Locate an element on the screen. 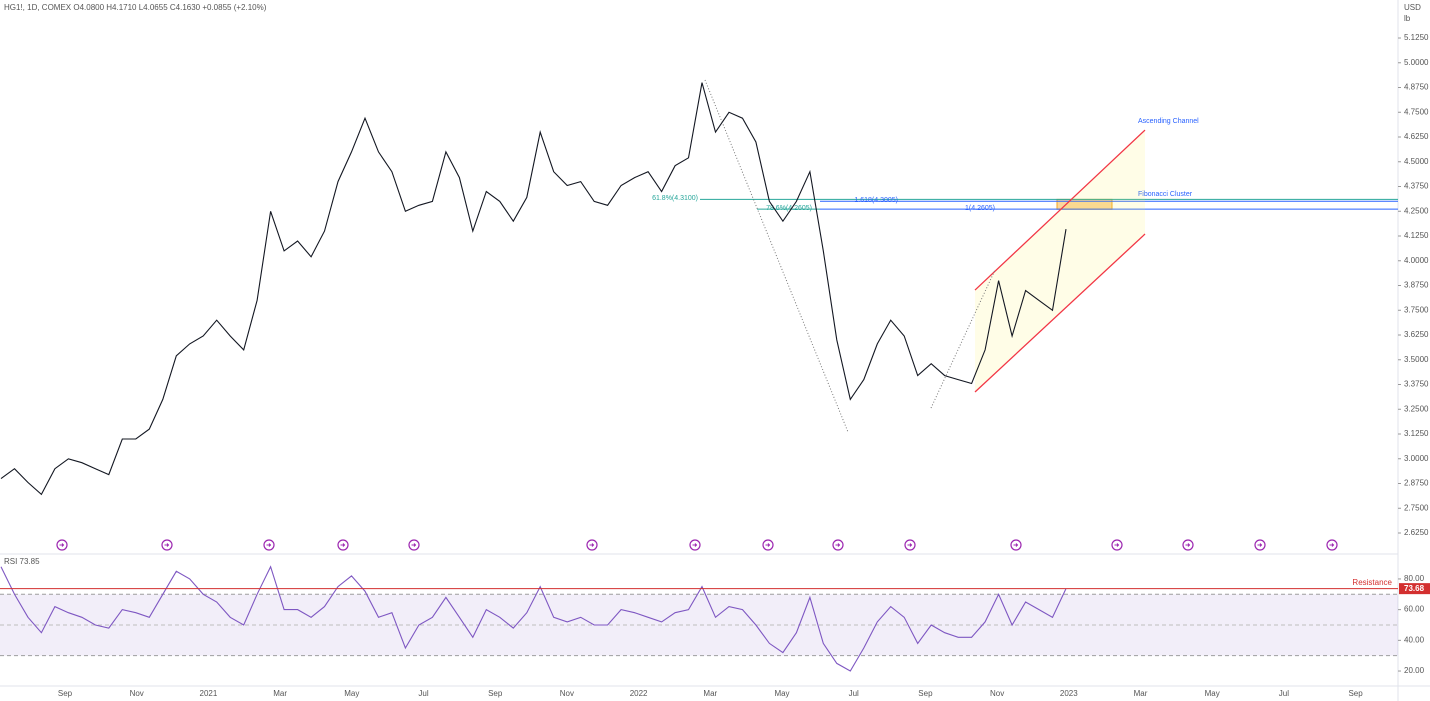  y-tick-label: 3.5000 is located at coordinates (1416, 359).